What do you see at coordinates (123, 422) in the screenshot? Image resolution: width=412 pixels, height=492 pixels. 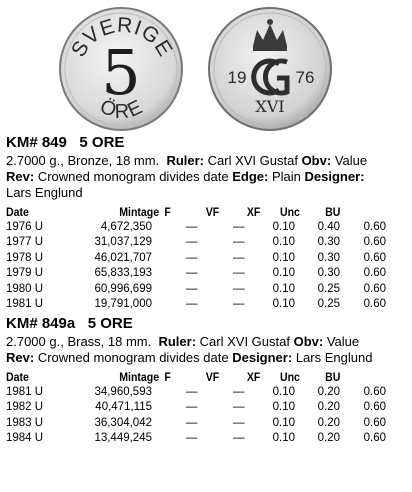 I see `cell-mintage: 36,304,042` at bounding box center [123, 422].